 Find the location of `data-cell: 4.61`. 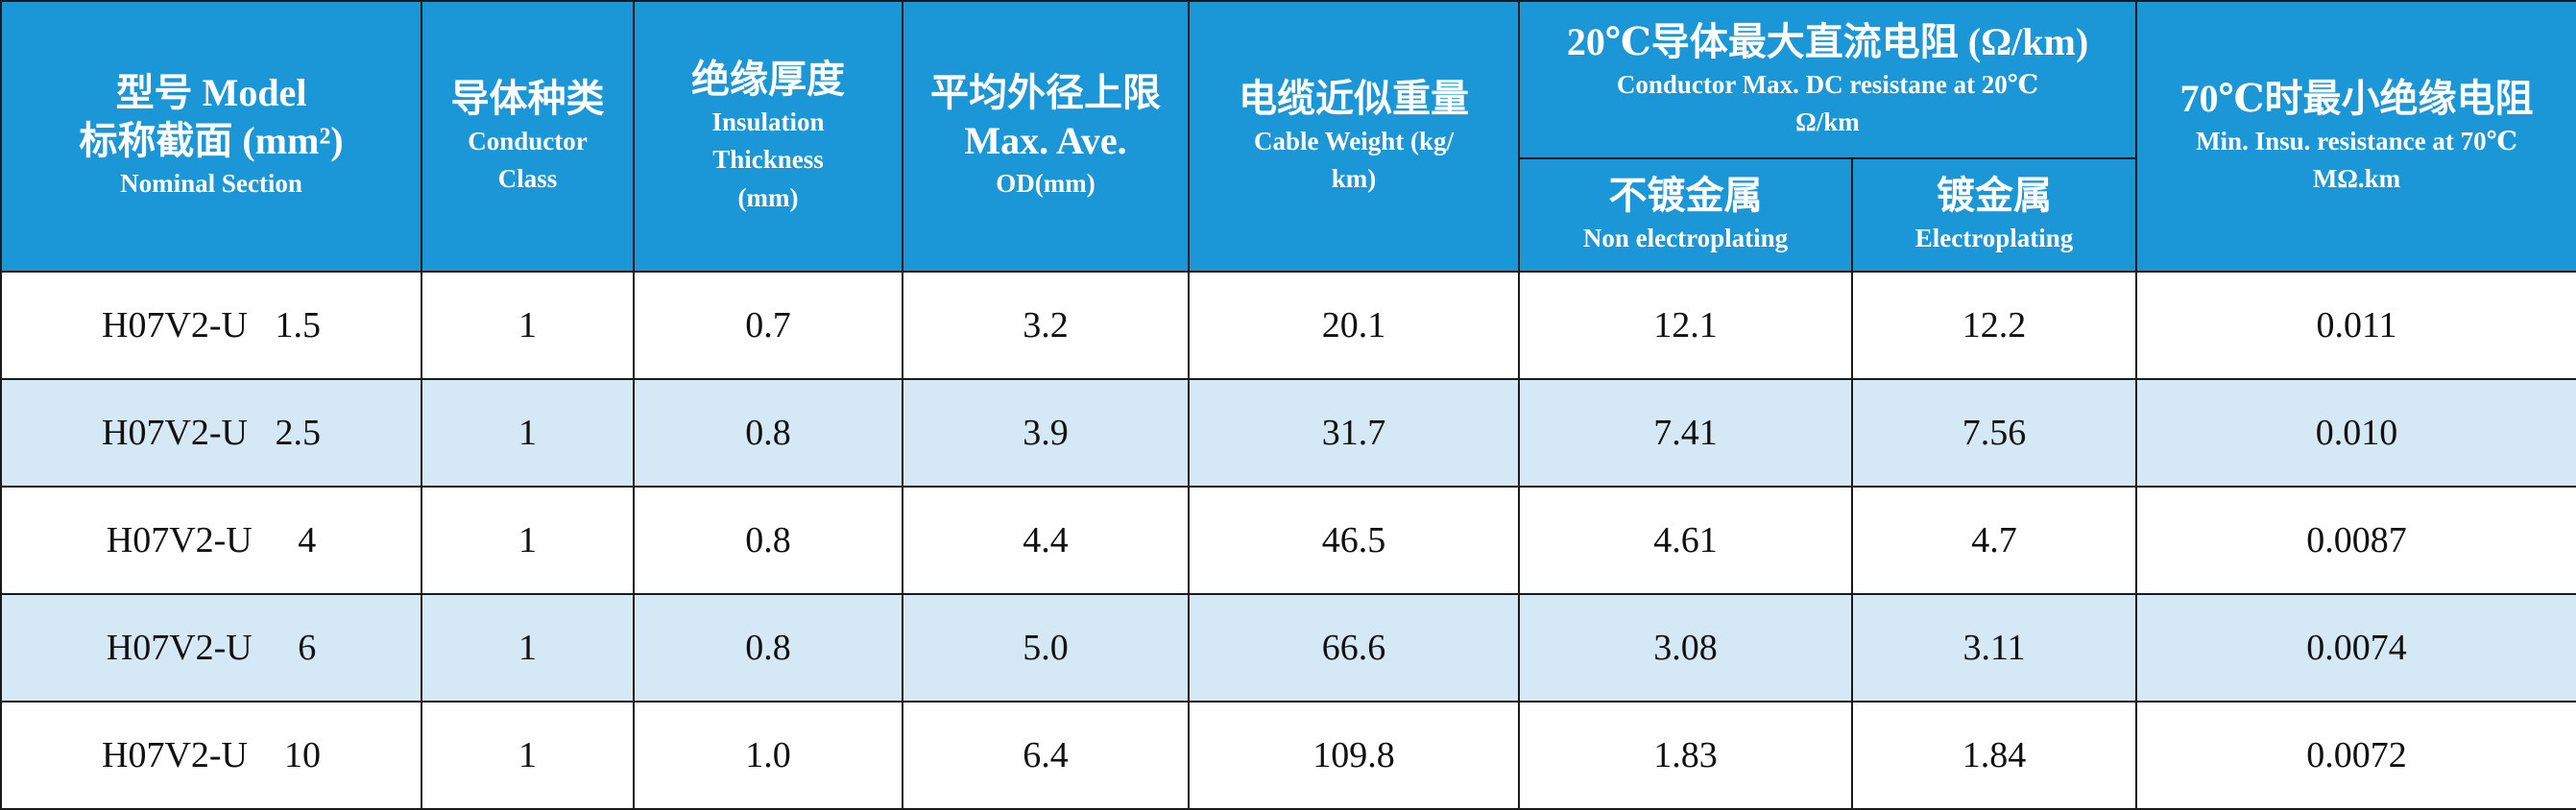

data-cell: 4.61 is located at coordinates (1685, 540).